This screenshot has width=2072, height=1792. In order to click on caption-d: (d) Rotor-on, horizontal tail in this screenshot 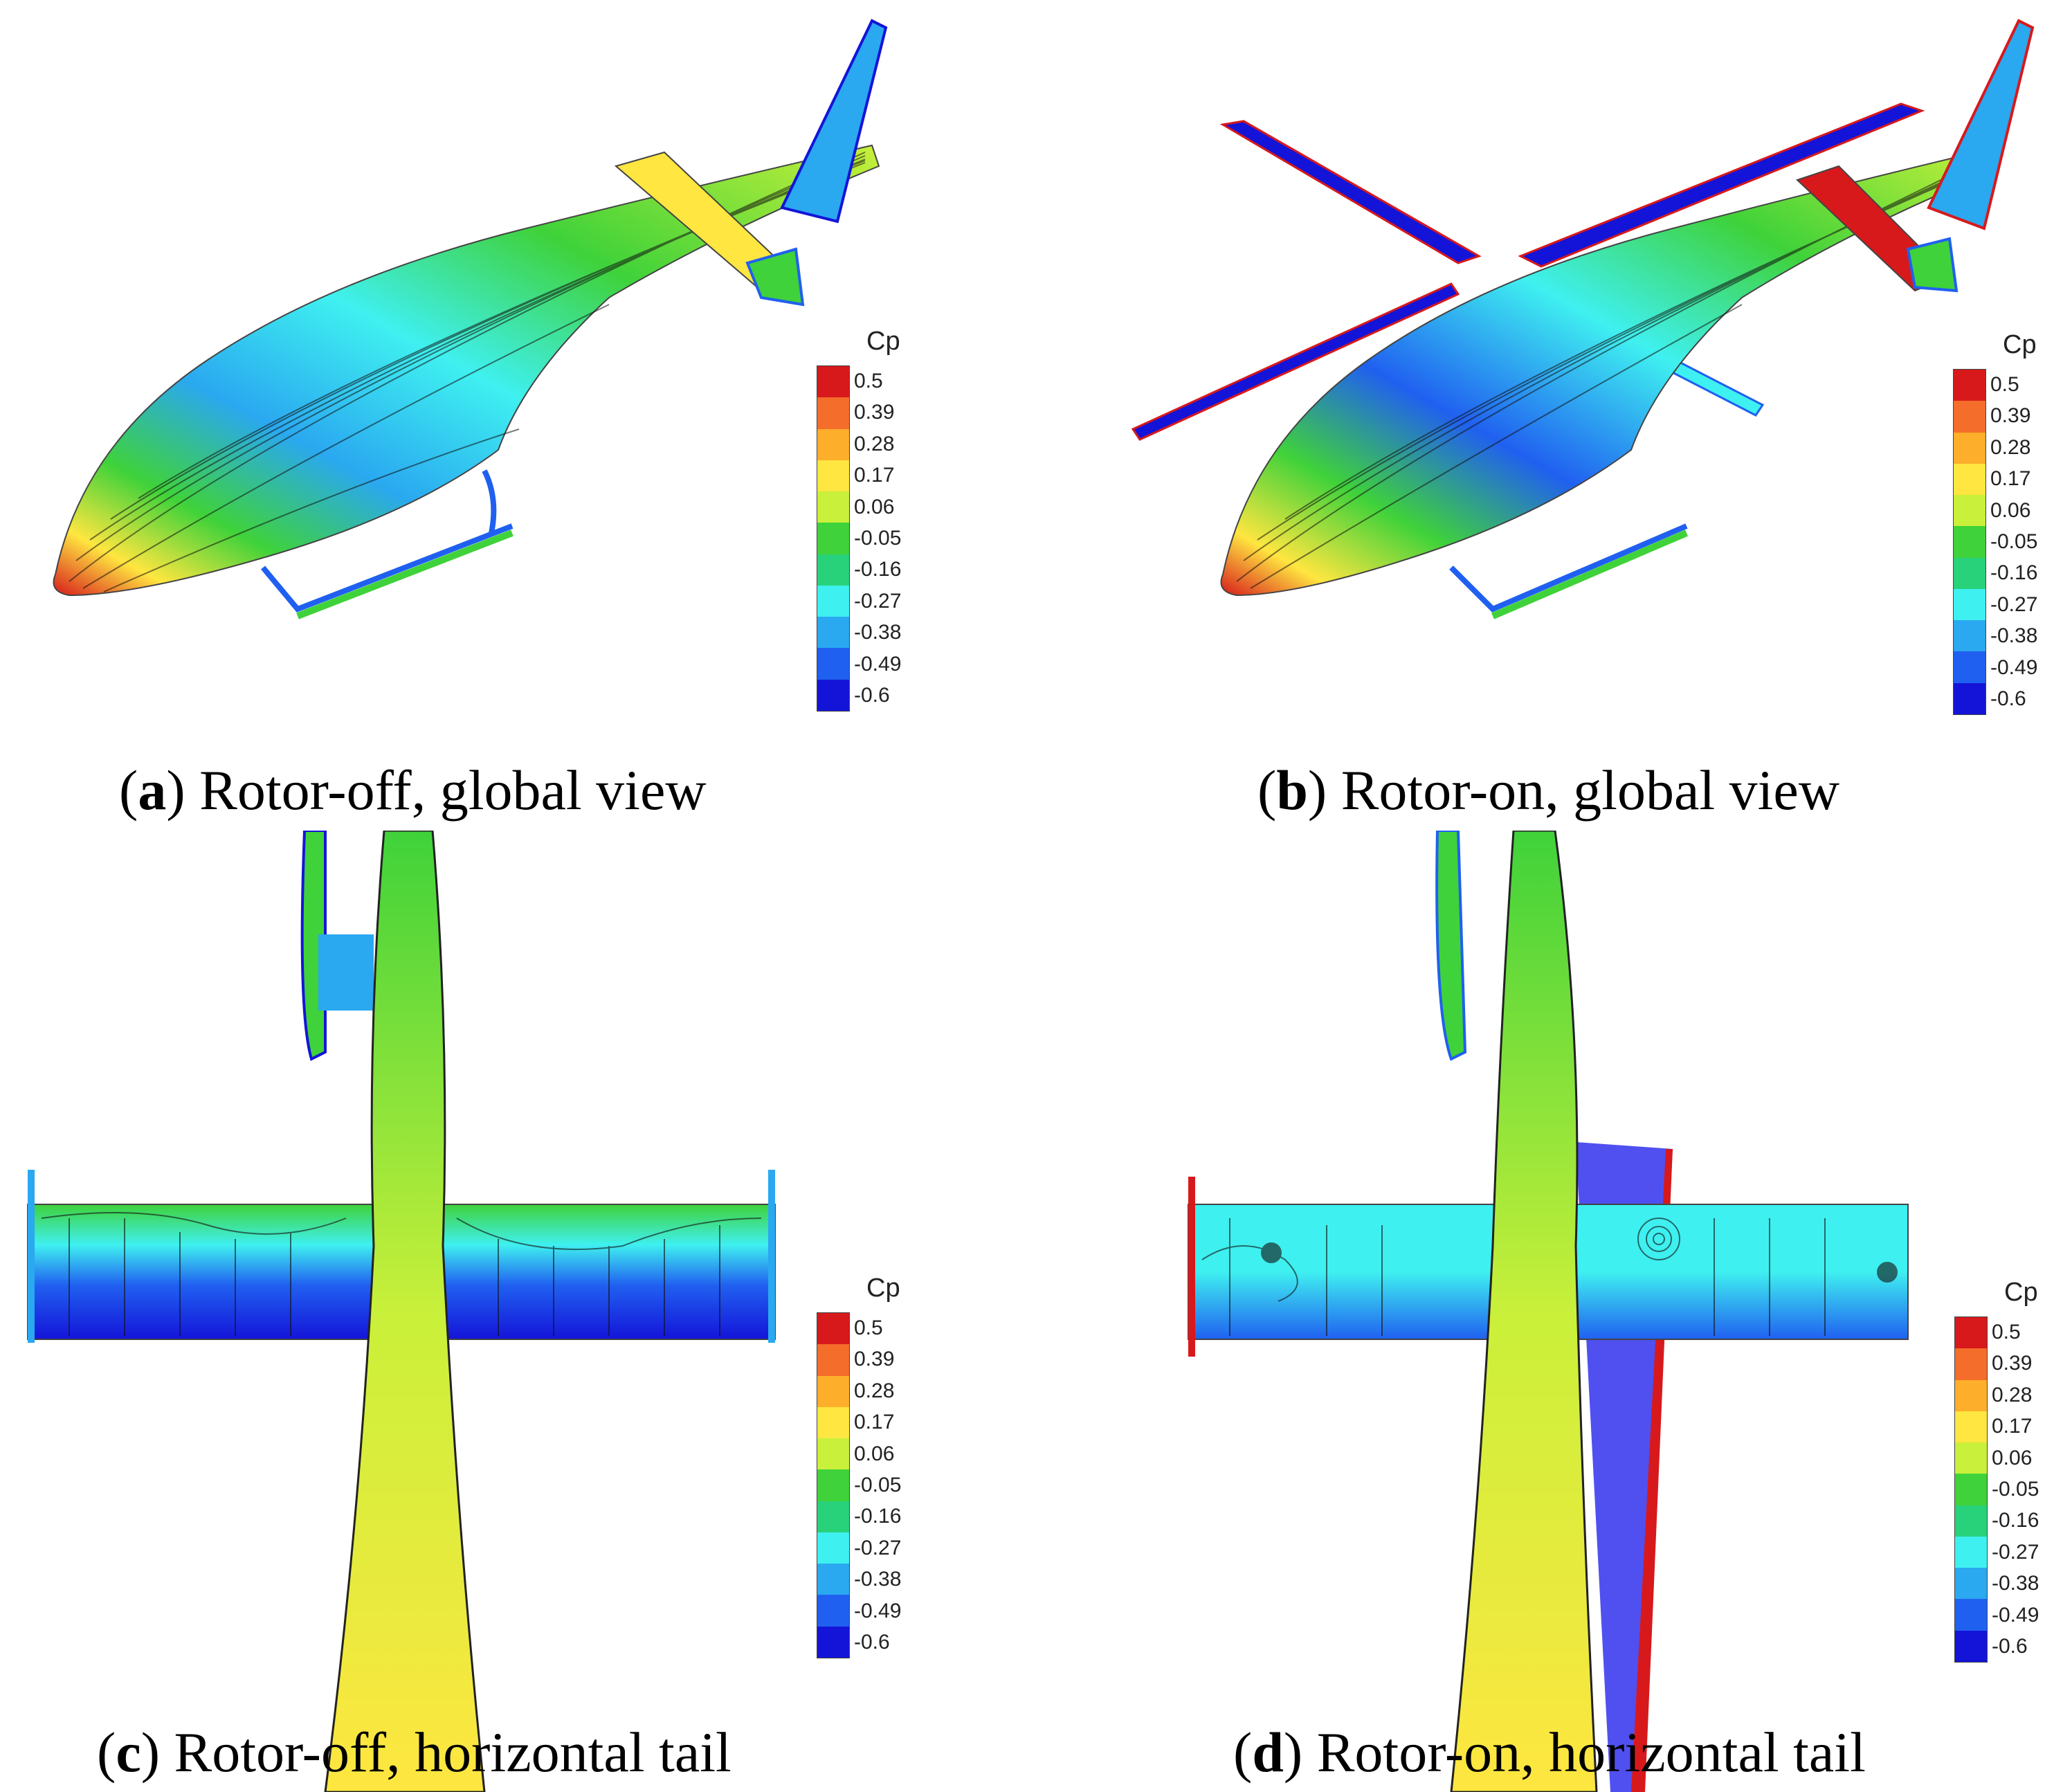, I will do `click(1549, 1752)`.